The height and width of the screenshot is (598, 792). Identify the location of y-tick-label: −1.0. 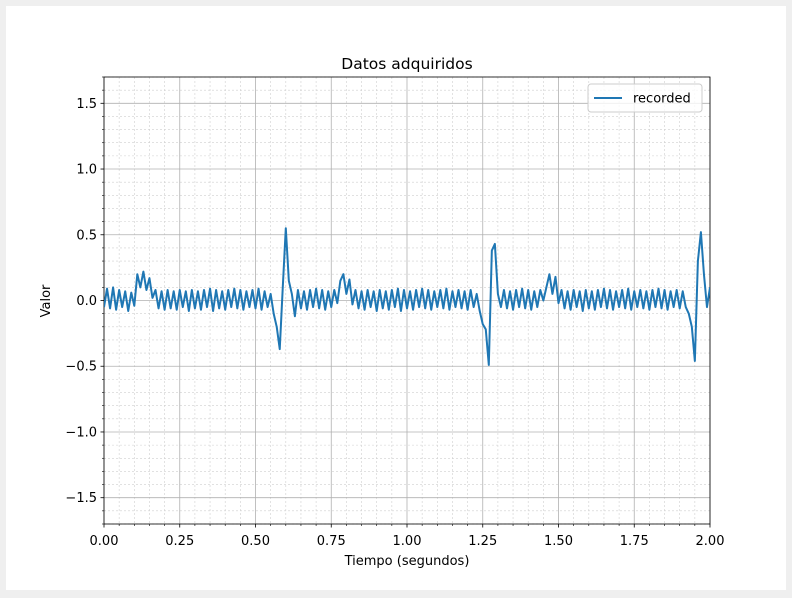
(81, 432).